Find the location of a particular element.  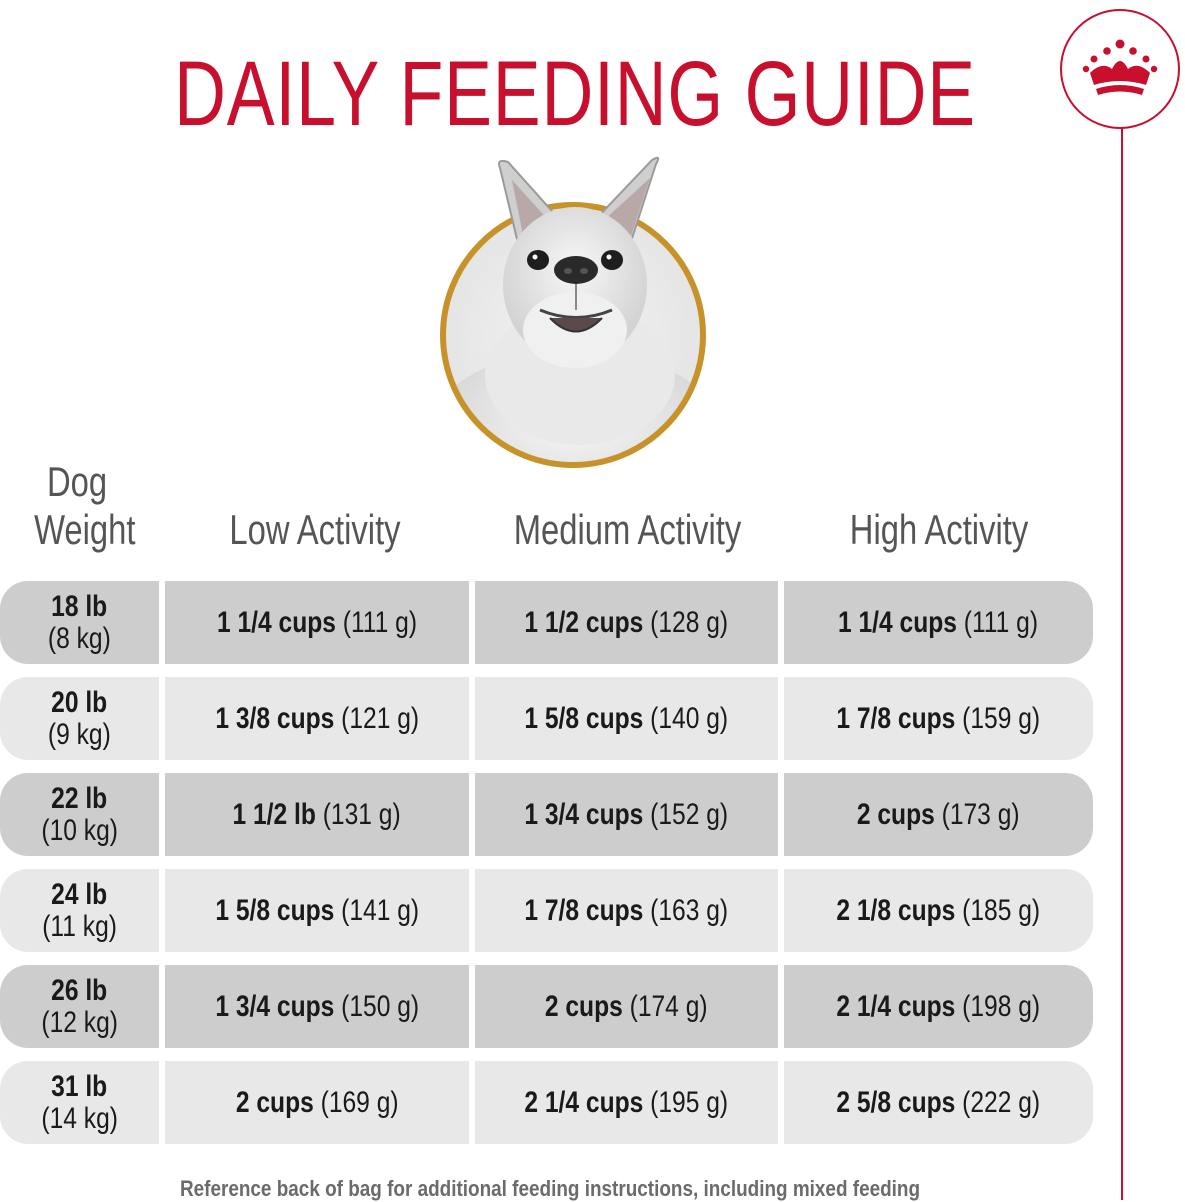

portion-amount: 1 1/2 lb is located at coordinates (274, 814).